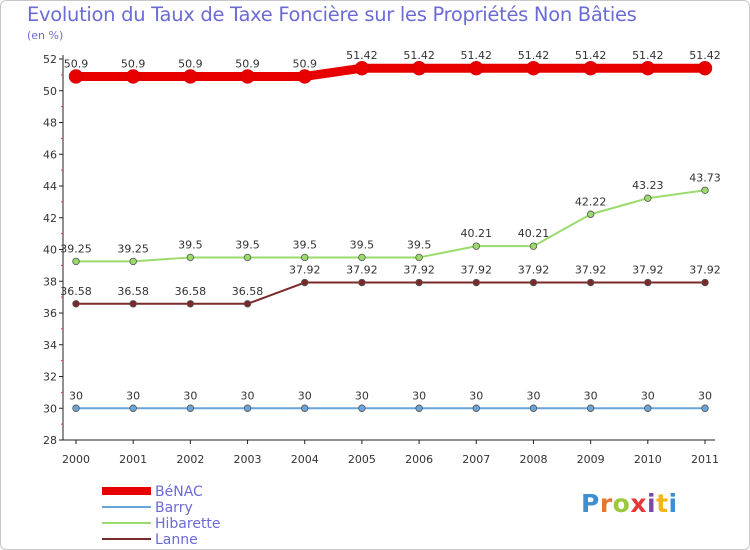  What do you see at coordinates (176, 540) in the screenshot?
I see `legend-label: Lanne` at bounding box center [176, 540].